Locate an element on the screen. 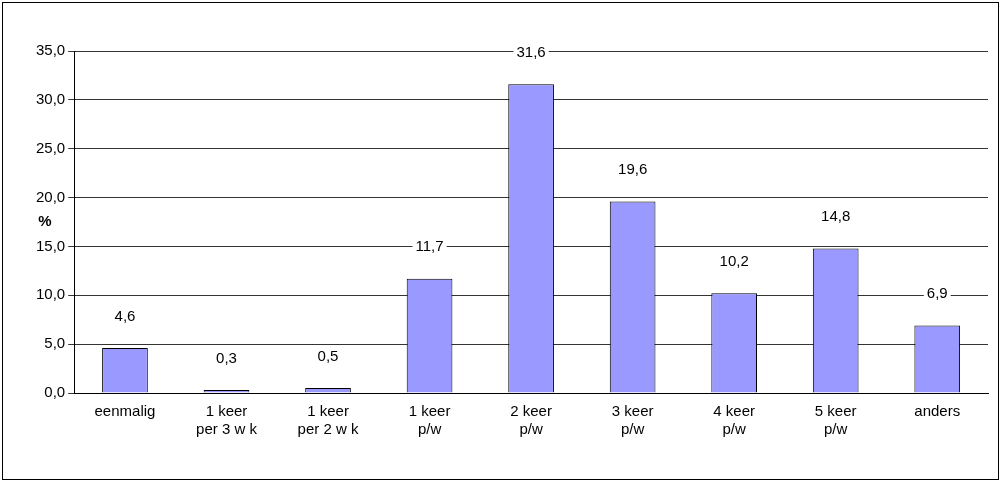 This screenshot has width=1005, height=486. data-label: 11,7 is located at coordinates (429, 246).